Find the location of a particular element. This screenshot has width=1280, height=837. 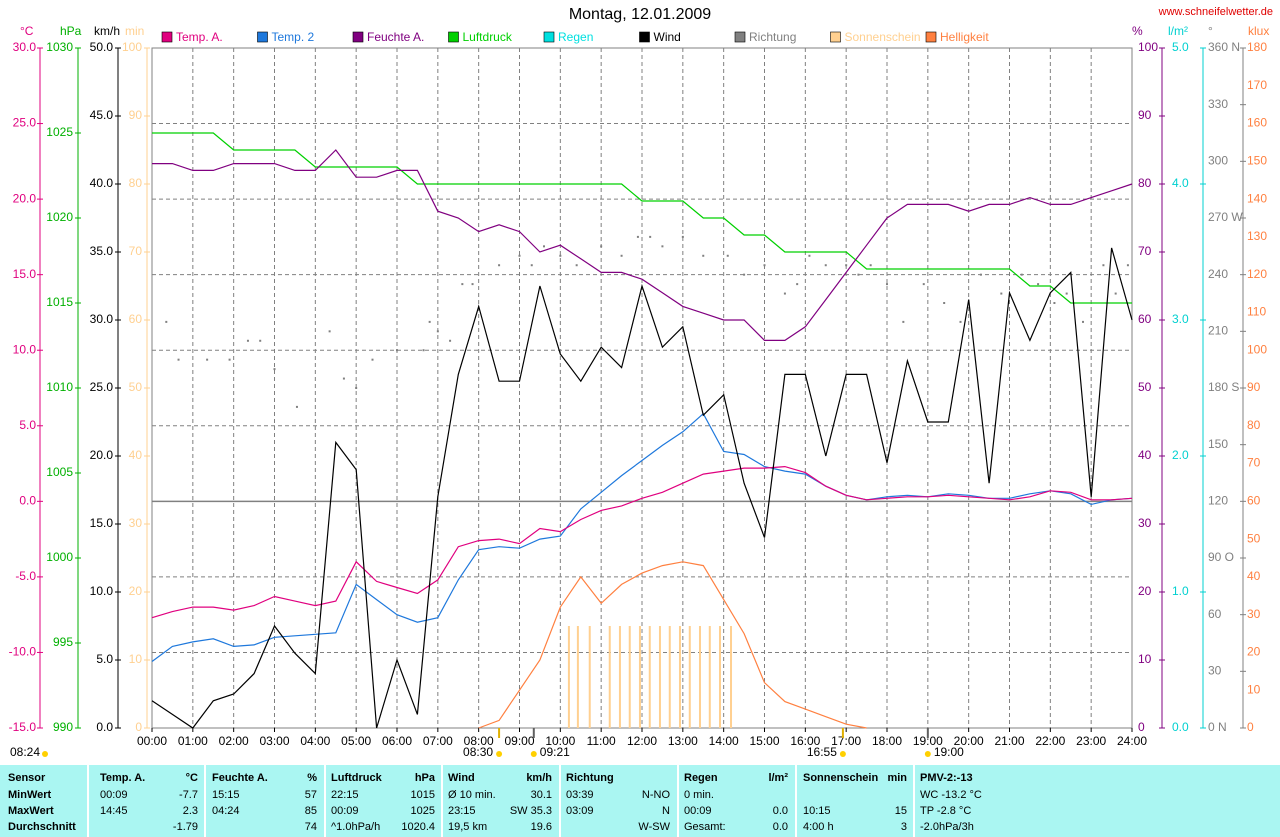

y-tick-label: 10.0 is located at coordinates (102, 591).